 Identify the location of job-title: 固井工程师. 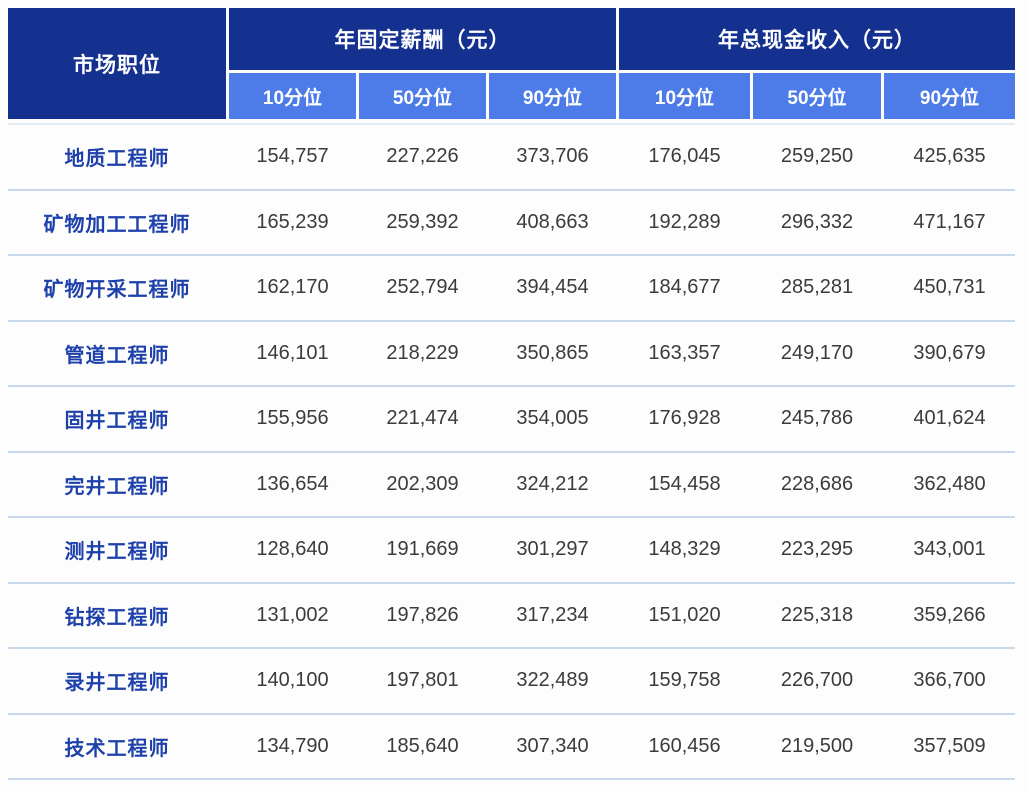
(117, 421).